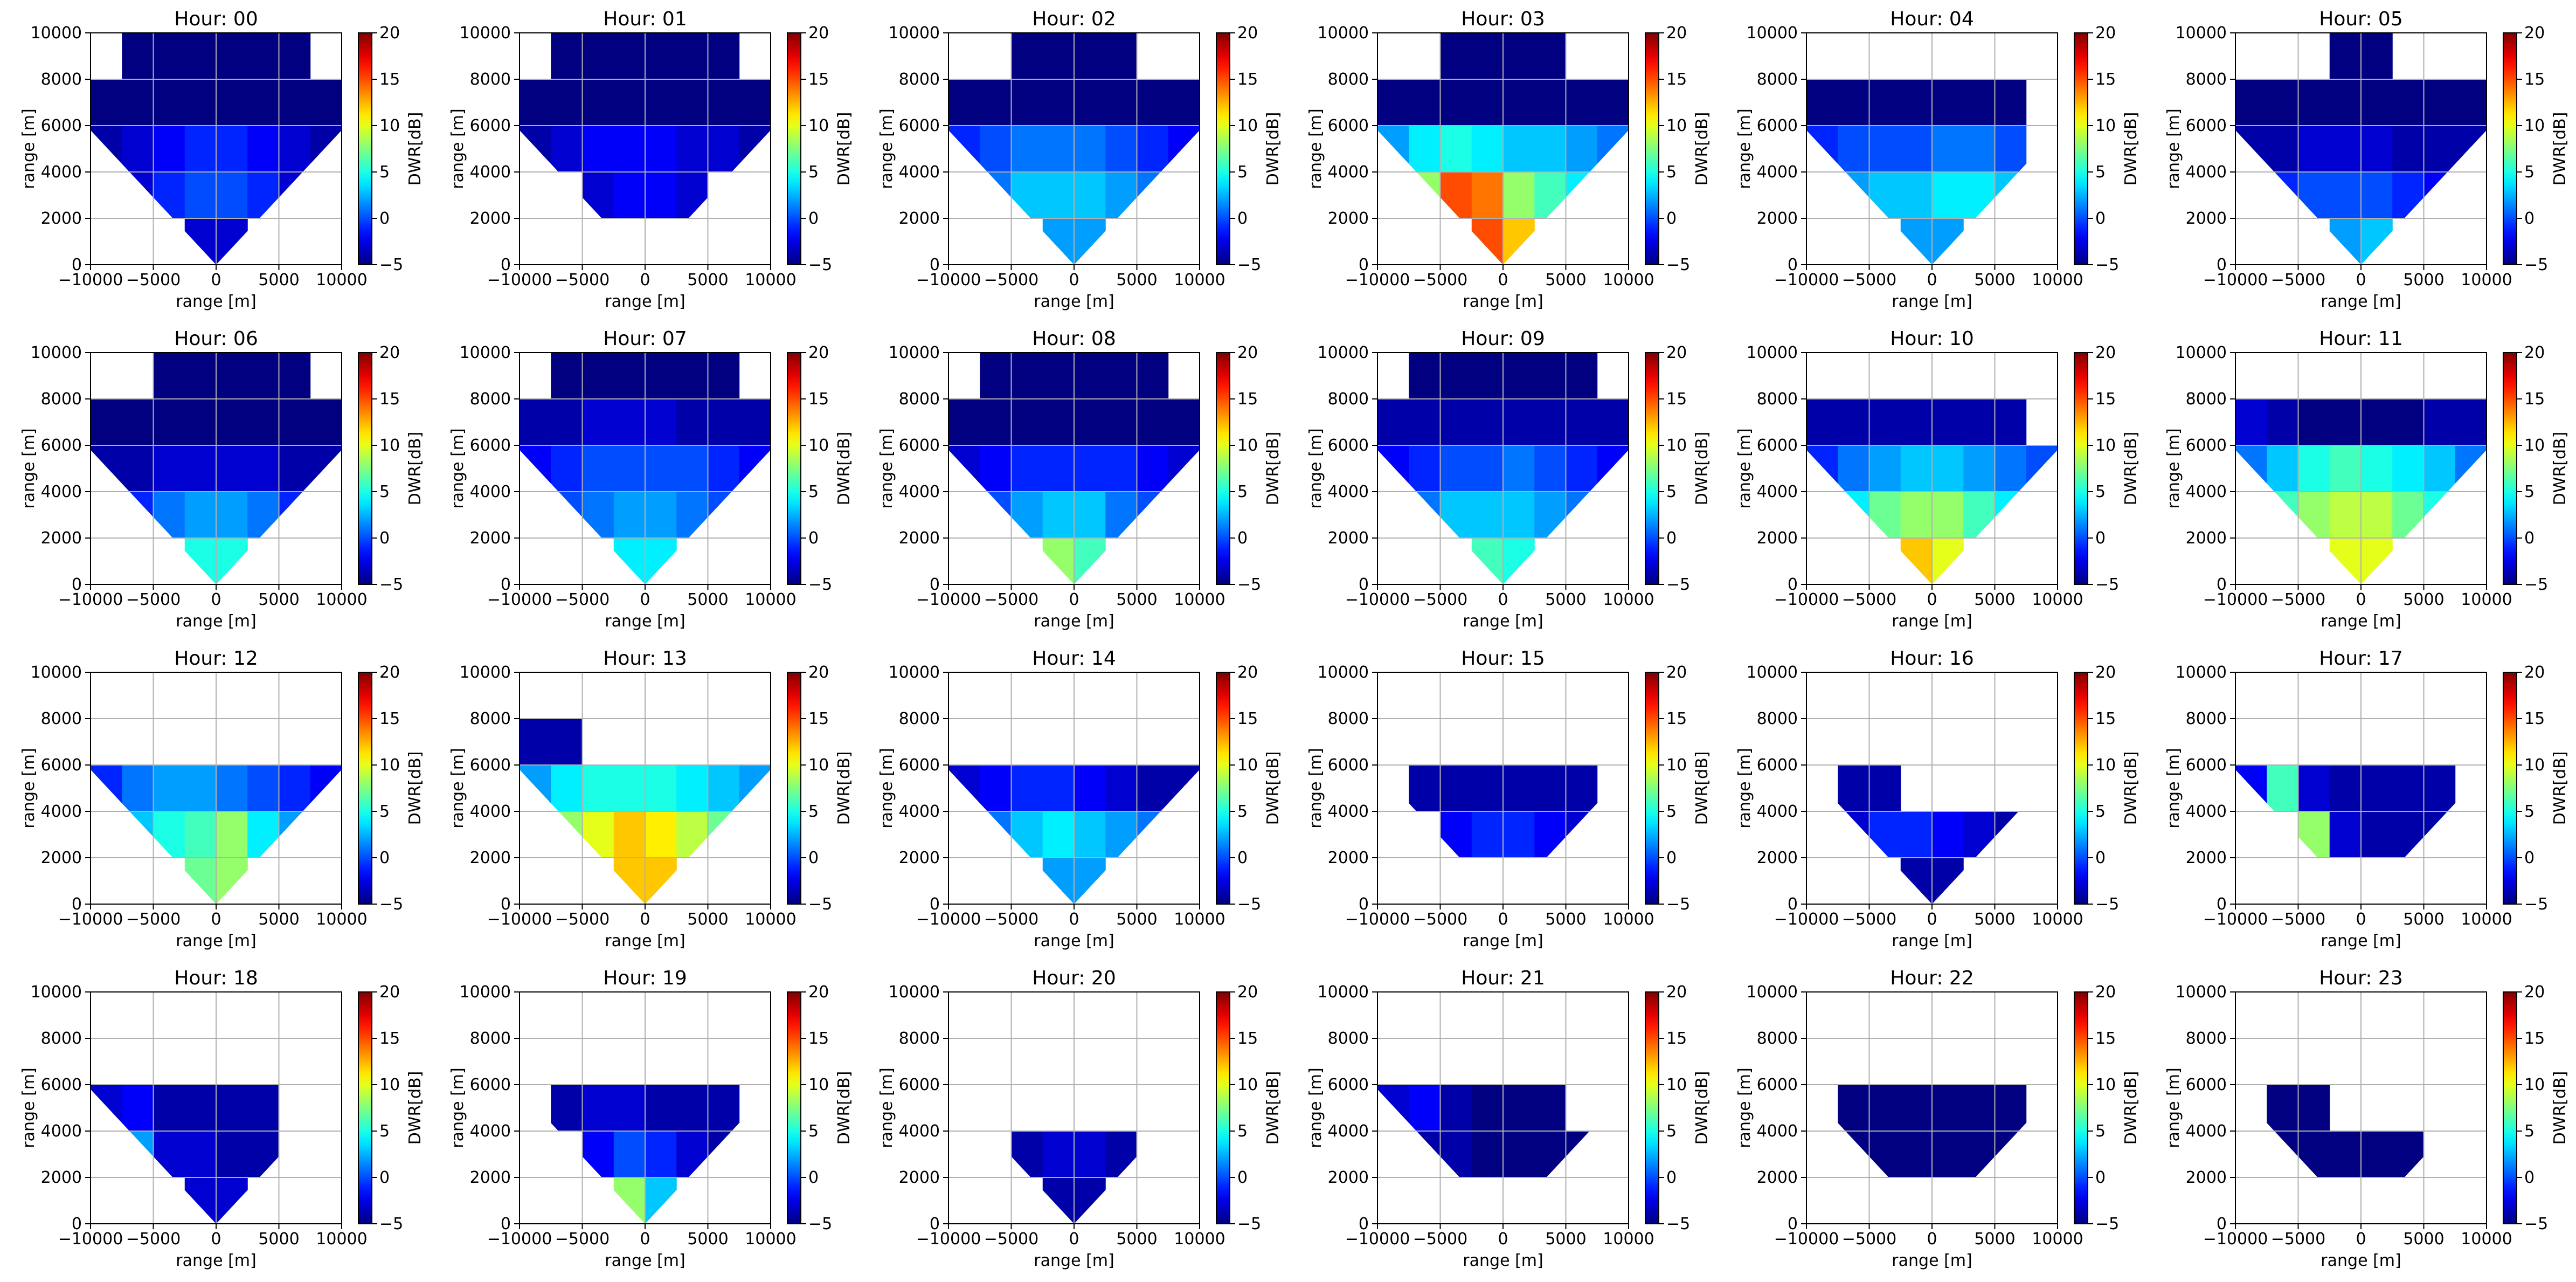 This screenshot has height=1282, width=2576. I want to click on chart-title: Hour: 12, so click(216, 658).